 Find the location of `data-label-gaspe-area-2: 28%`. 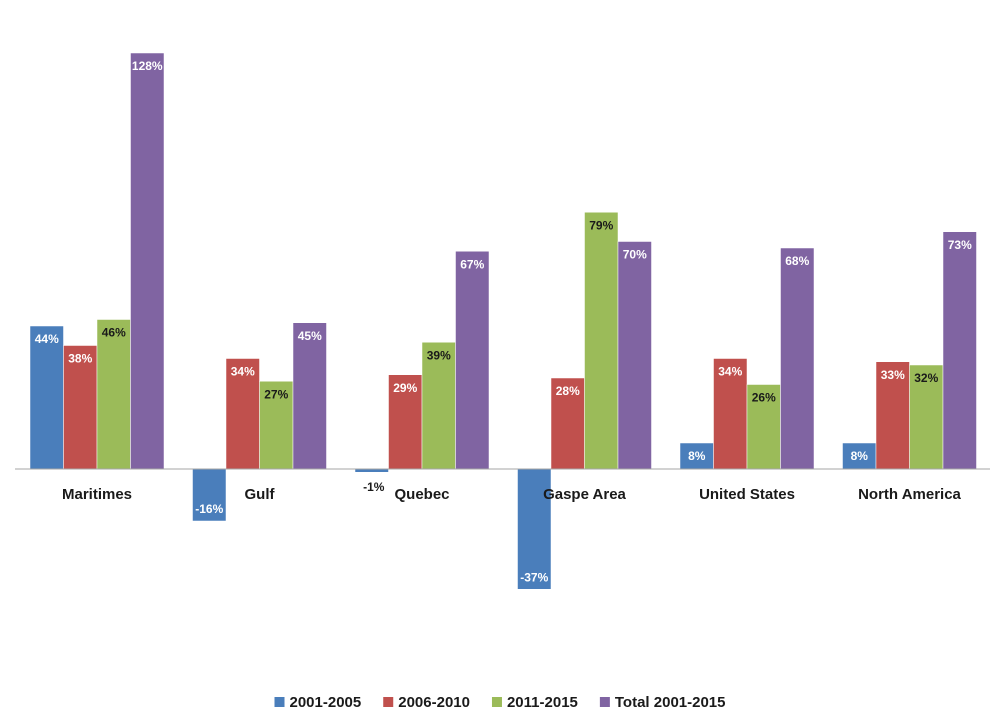

data-label-gaspe-area-2: 28% is located at coordinates (568, 391).